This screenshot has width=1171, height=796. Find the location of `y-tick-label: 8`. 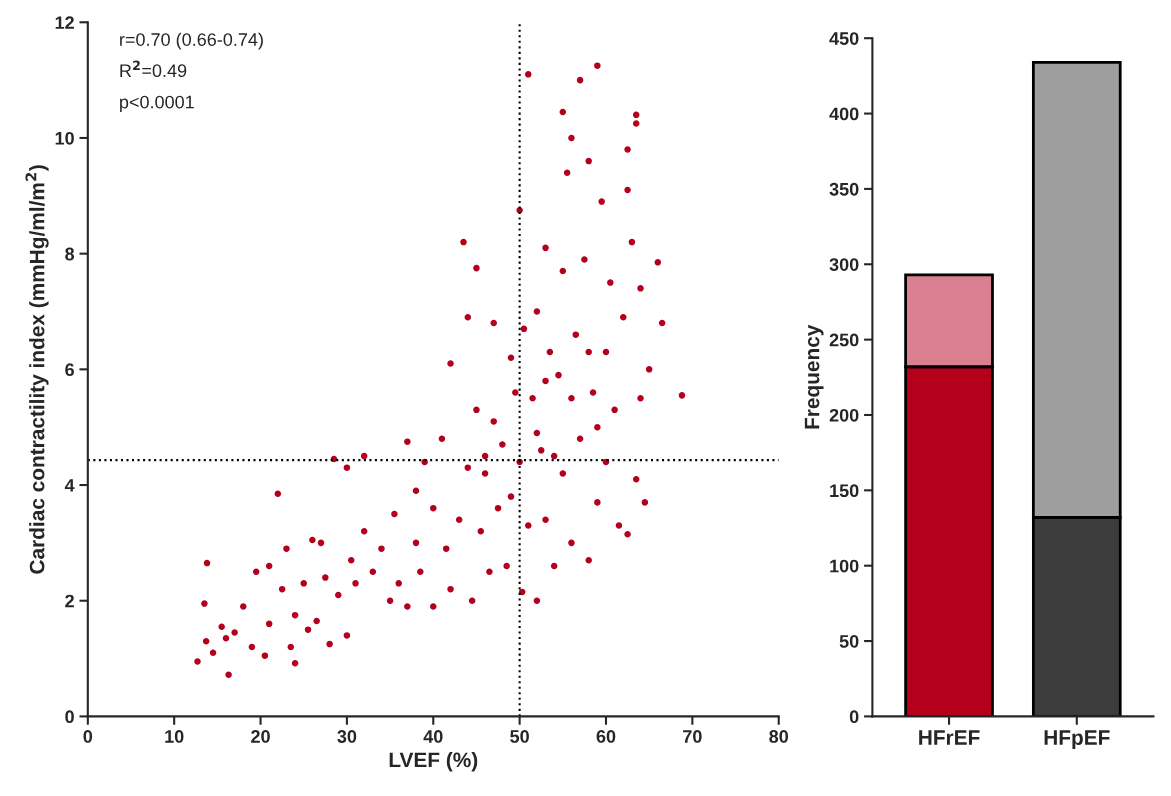

y-tick-label: 8 is located at coordinates (70, 254).